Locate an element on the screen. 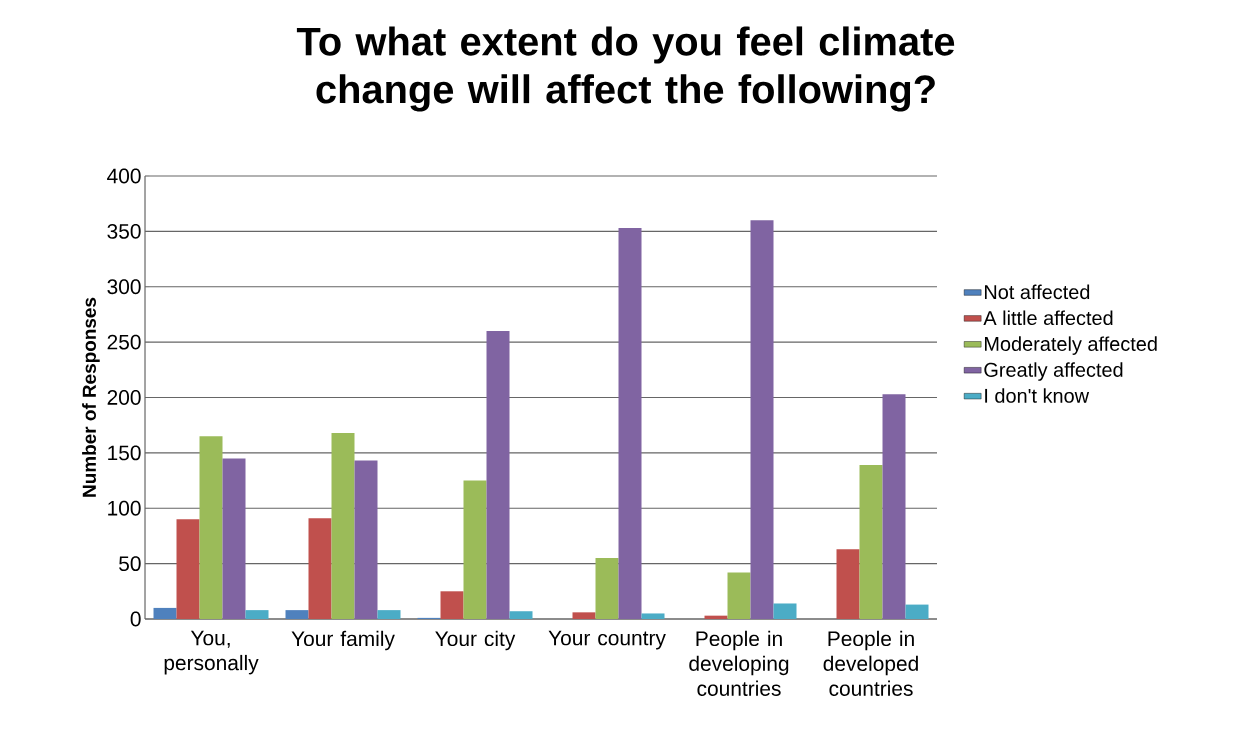 The height and width of the screenshot is (747, 1248). x-tick-label: Your city is located at coordinates (475, 640).